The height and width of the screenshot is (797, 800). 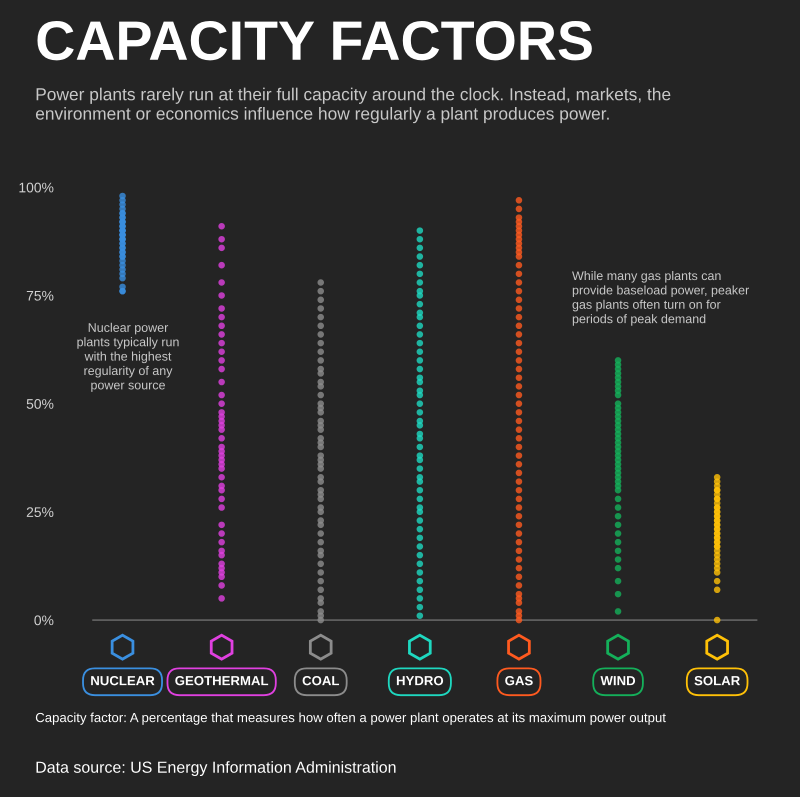 What do you see at coordinates (314, 40) in the screenshot?
I see `chart-title: CAPACITY FACTORS` at bounding box center [314, 40].